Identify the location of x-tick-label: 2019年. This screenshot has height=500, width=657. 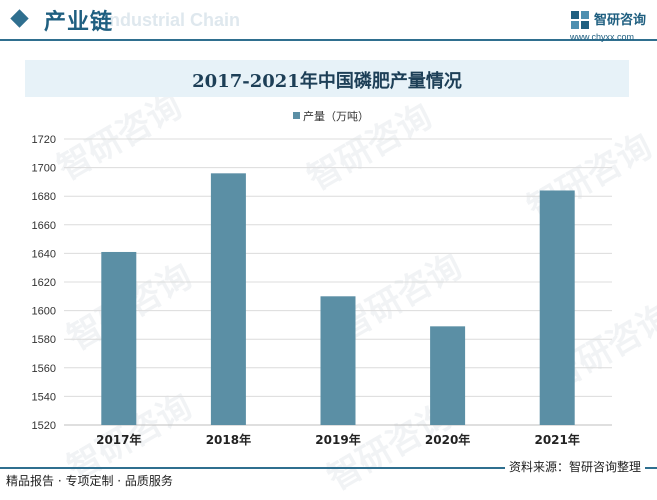
(337, 439).